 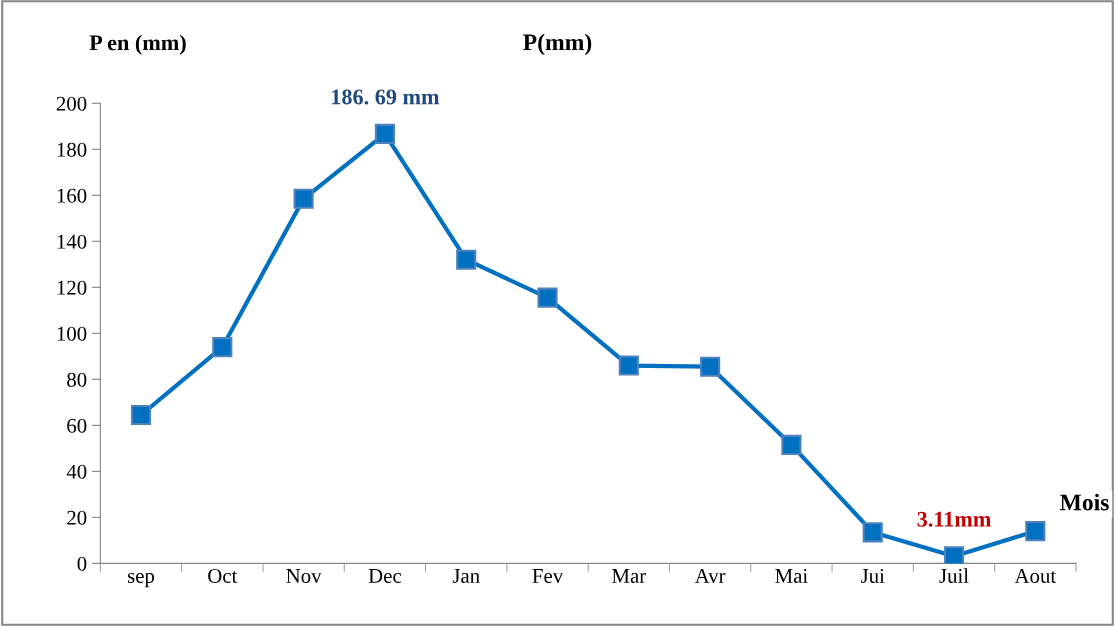 What do you see at coordinates (72, 287) in the screenshot?
I see `y-tick-label: 120` at bounding box center [72, 287].